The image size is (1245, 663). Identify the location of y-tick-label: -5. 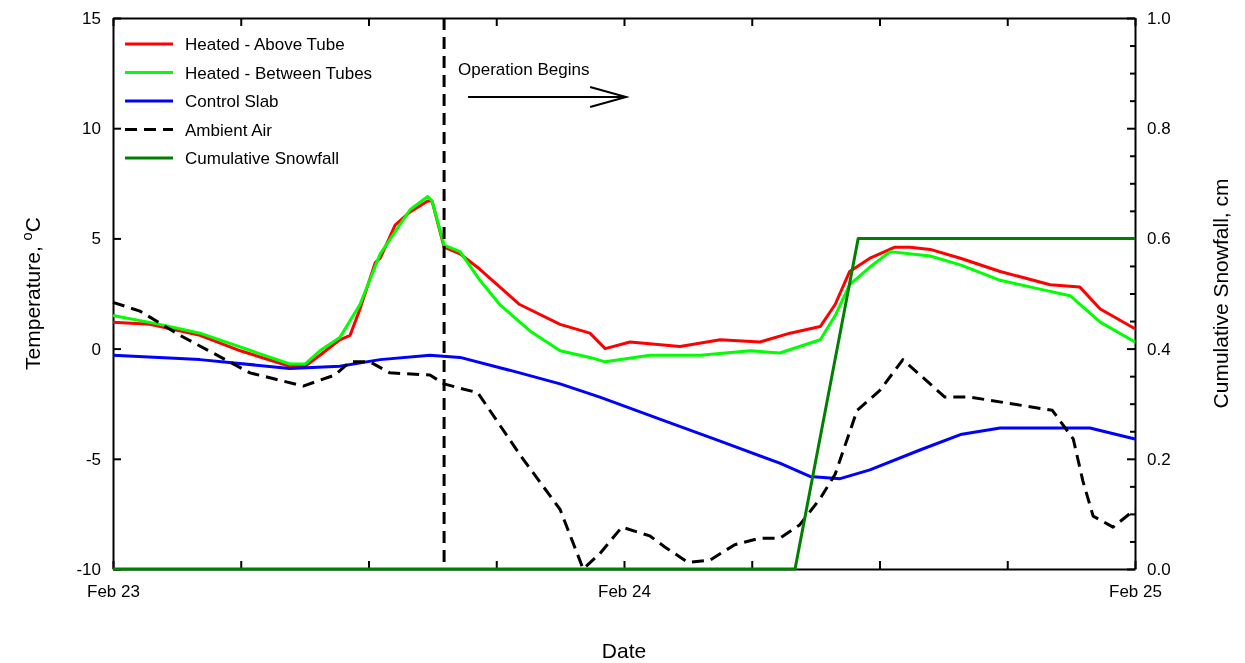
(93, 459).